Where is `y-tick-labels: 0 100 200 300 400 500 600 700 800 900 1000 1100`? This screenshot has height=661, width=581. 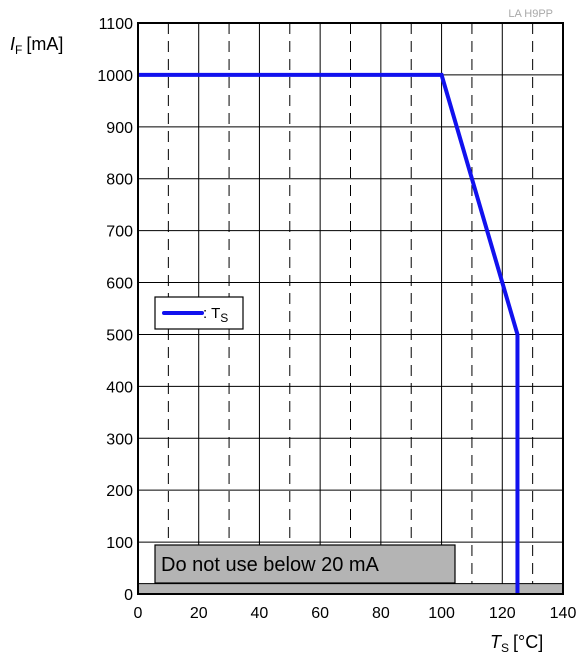
y-tick-labels: 0 100 200 300 400 500 600 700 800 900 1000 1100 is located at coordinates (115, 310).